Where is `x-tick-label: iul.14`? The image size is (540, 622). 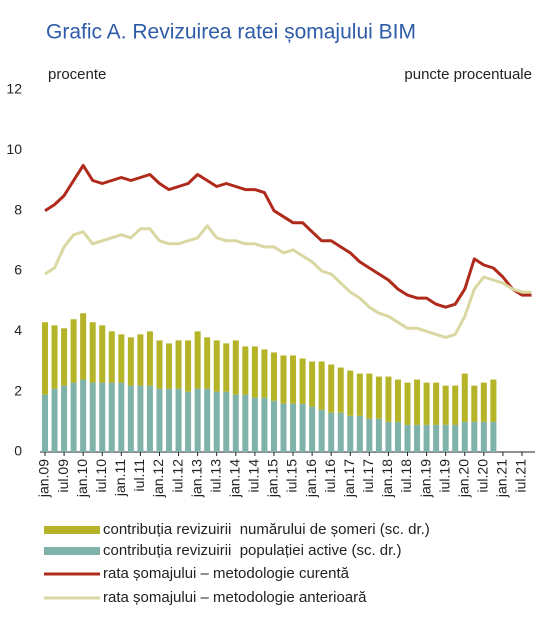
x-tick-label: iul.14 is located at coordinates (254, 476).